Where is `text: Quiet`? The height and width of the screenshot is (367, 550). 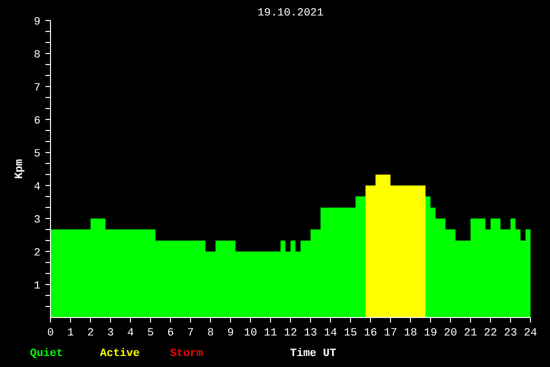
text: Quiet is located at coordinates (47, 354).